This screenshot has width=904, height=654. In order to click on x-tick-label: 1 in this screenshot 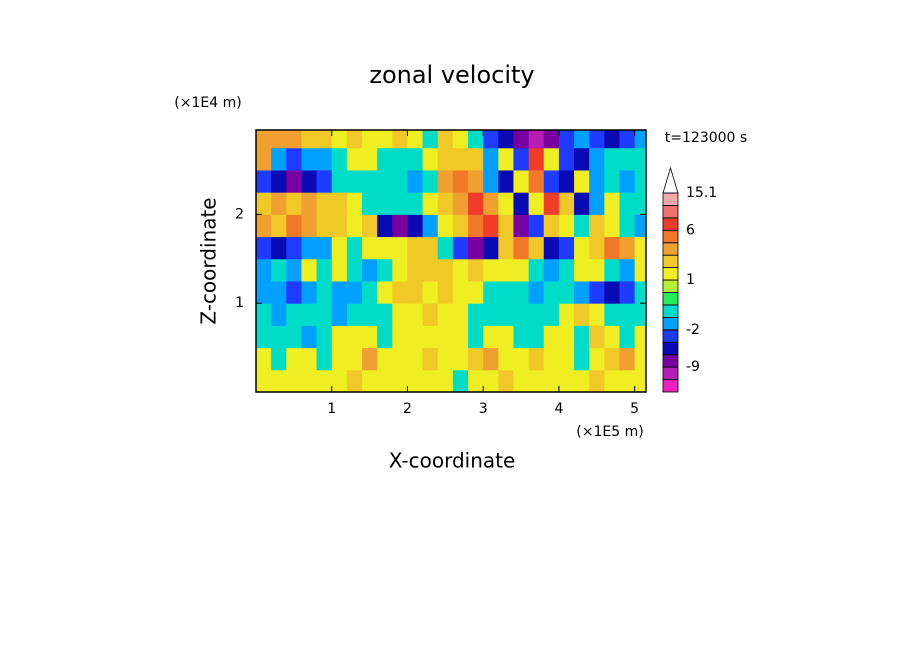, I will do `click(331, 409)`.